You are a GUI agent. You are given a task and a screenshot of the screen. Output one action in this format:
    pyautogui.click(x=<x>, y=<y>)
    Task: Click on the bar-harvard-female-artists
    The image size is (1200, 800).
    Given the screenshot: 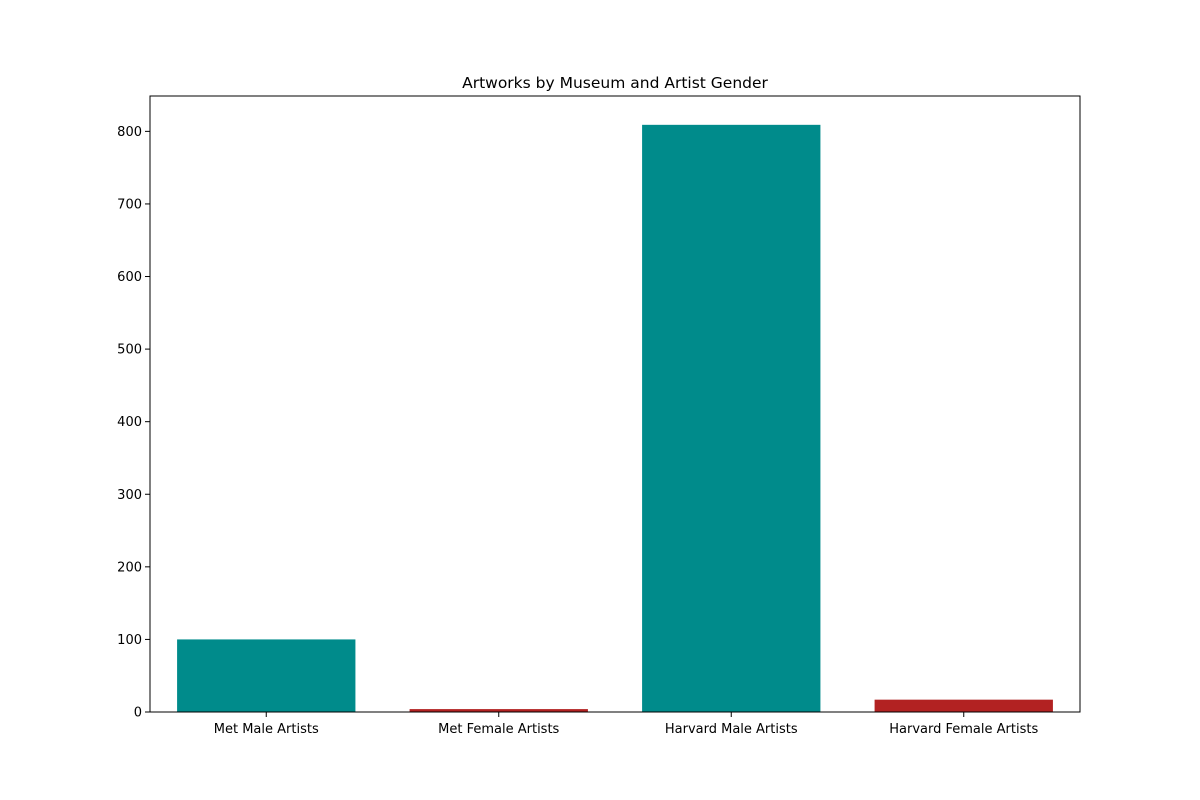 What is the action you would take?
    pyautogui.click(x=963, y=705)
    